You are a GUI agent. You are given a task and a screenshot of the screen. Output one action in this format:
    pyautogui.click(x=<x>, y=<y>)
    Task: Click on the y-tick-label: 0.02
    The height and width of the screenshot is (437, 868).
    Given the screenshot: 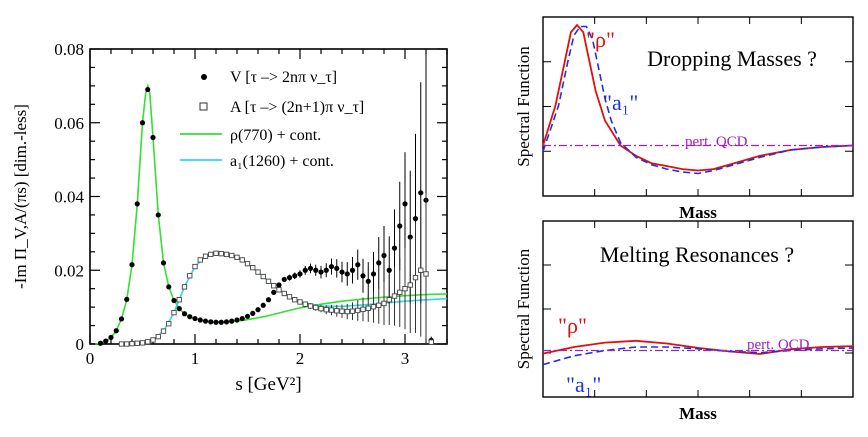 What is the action you would take?
    pyautogui.click(x=69, y=270)
    